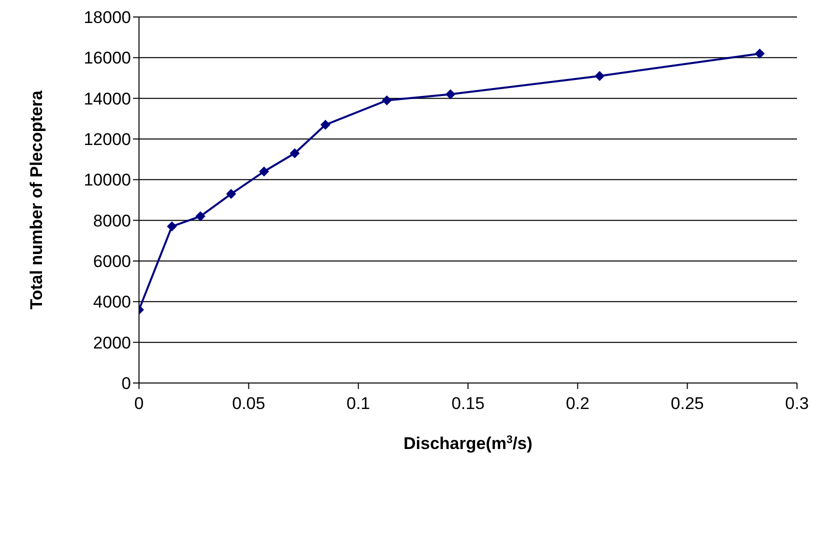  I want to click on y-tick-label: 8000, so click(112, 220).